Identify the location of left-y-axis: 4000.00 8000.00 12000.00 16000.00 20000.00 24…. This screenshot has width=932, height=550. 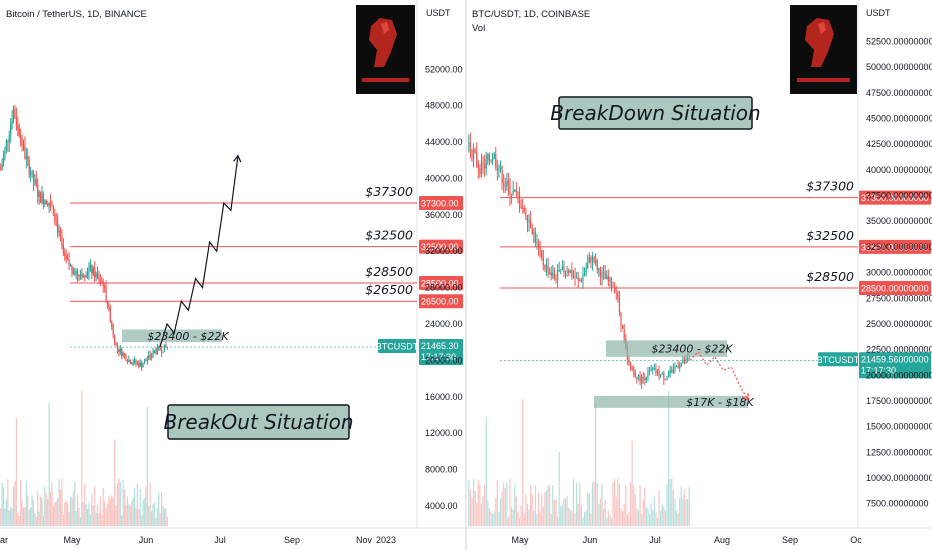
(444, 287).